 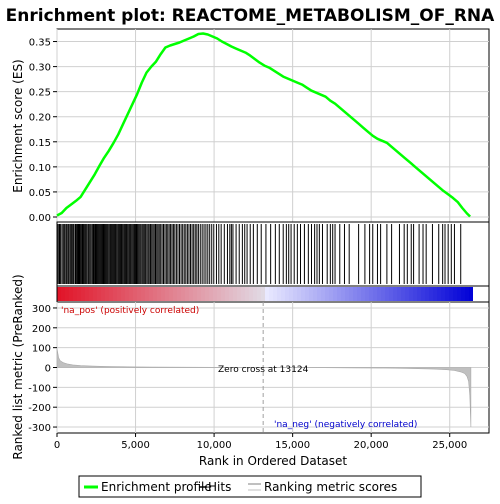 I want to click on negative-correlation-label: 'na_neg' (negatively correlated), so click(x=345, y=425).